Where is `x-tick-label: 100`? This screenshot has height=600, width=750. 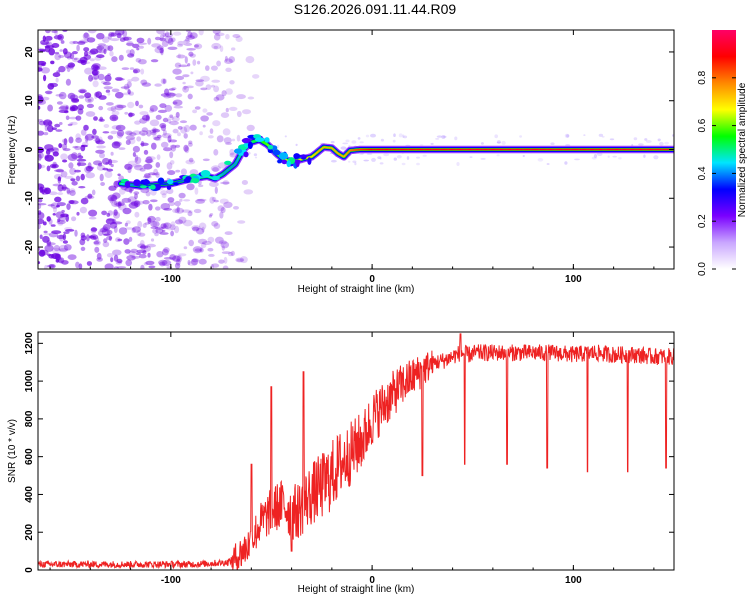 x-tick-label: 100 is located at coordinates (573, 279).